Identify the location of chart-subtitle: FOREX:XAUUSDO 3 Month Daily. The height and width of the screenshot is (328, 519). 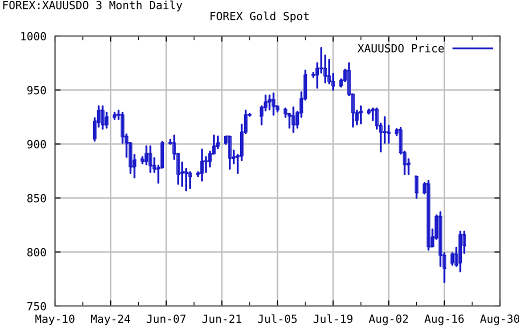
(92, 6).